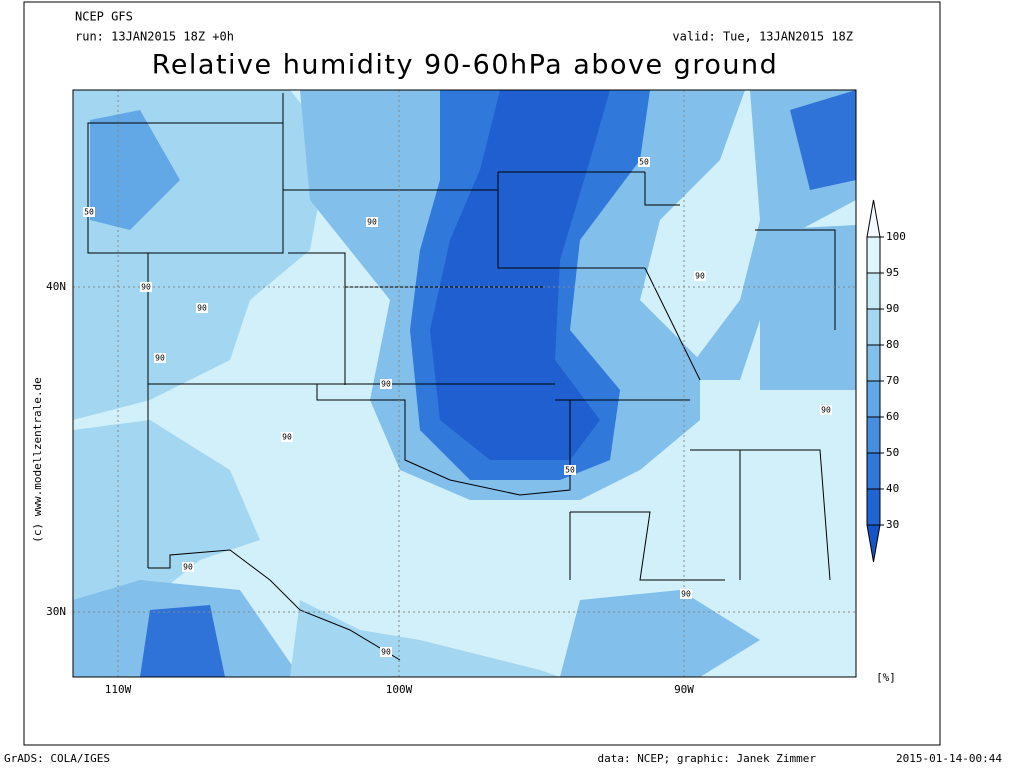 This screenshot has height=768, width=1024. Describe the element at coordinates (892, 380) in the screenshot. I see `colorbar-label: 70` at that location.